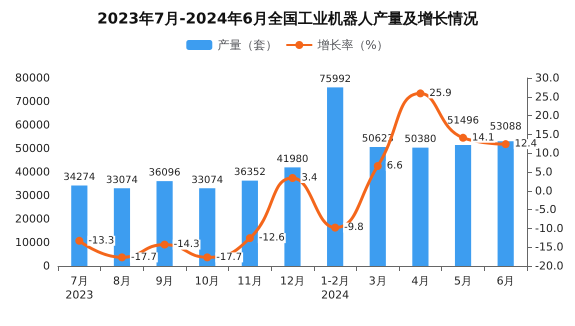  Describe the element at coordinates (525, 144) in the screenshot. I see `data-label: 12.4` at that location.